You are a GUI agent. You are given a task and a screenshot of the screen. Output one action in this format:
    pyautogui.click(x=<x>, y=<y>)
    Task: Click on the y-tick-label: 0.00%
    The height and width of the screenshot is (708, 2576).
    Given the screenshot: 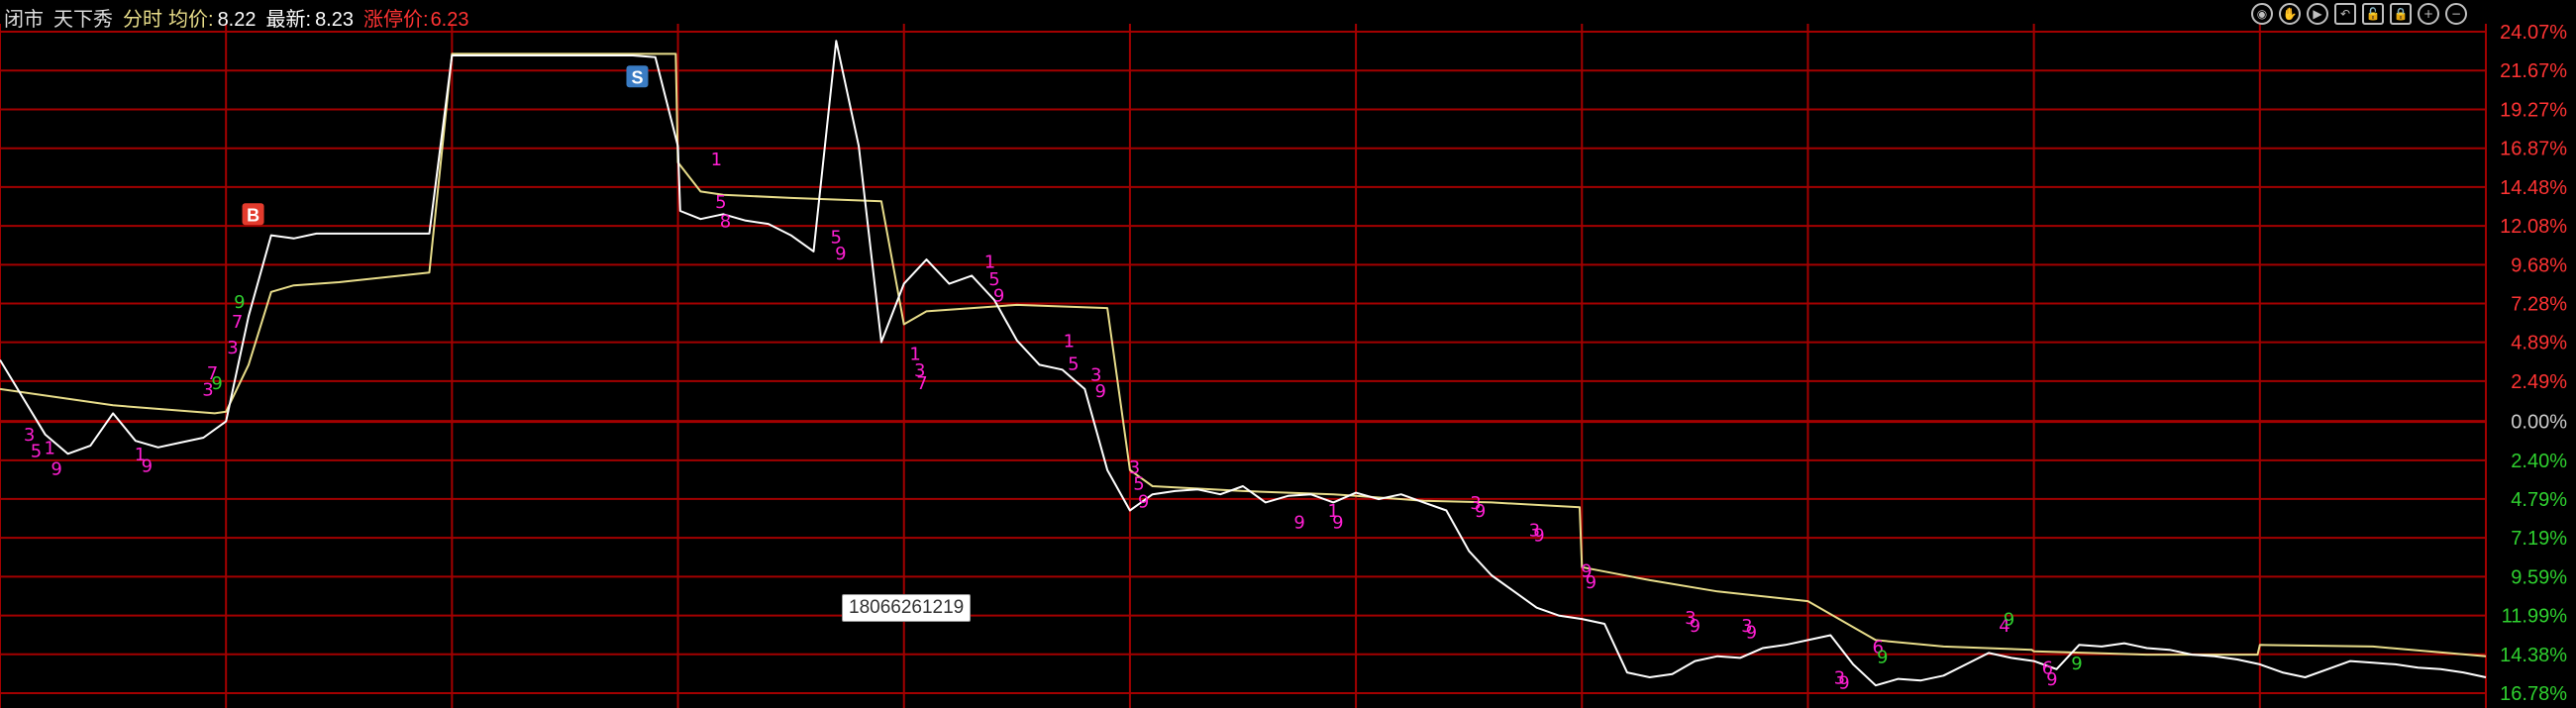 What is the action you would take?
    pyautogui.click(x=2539, y=423)
    